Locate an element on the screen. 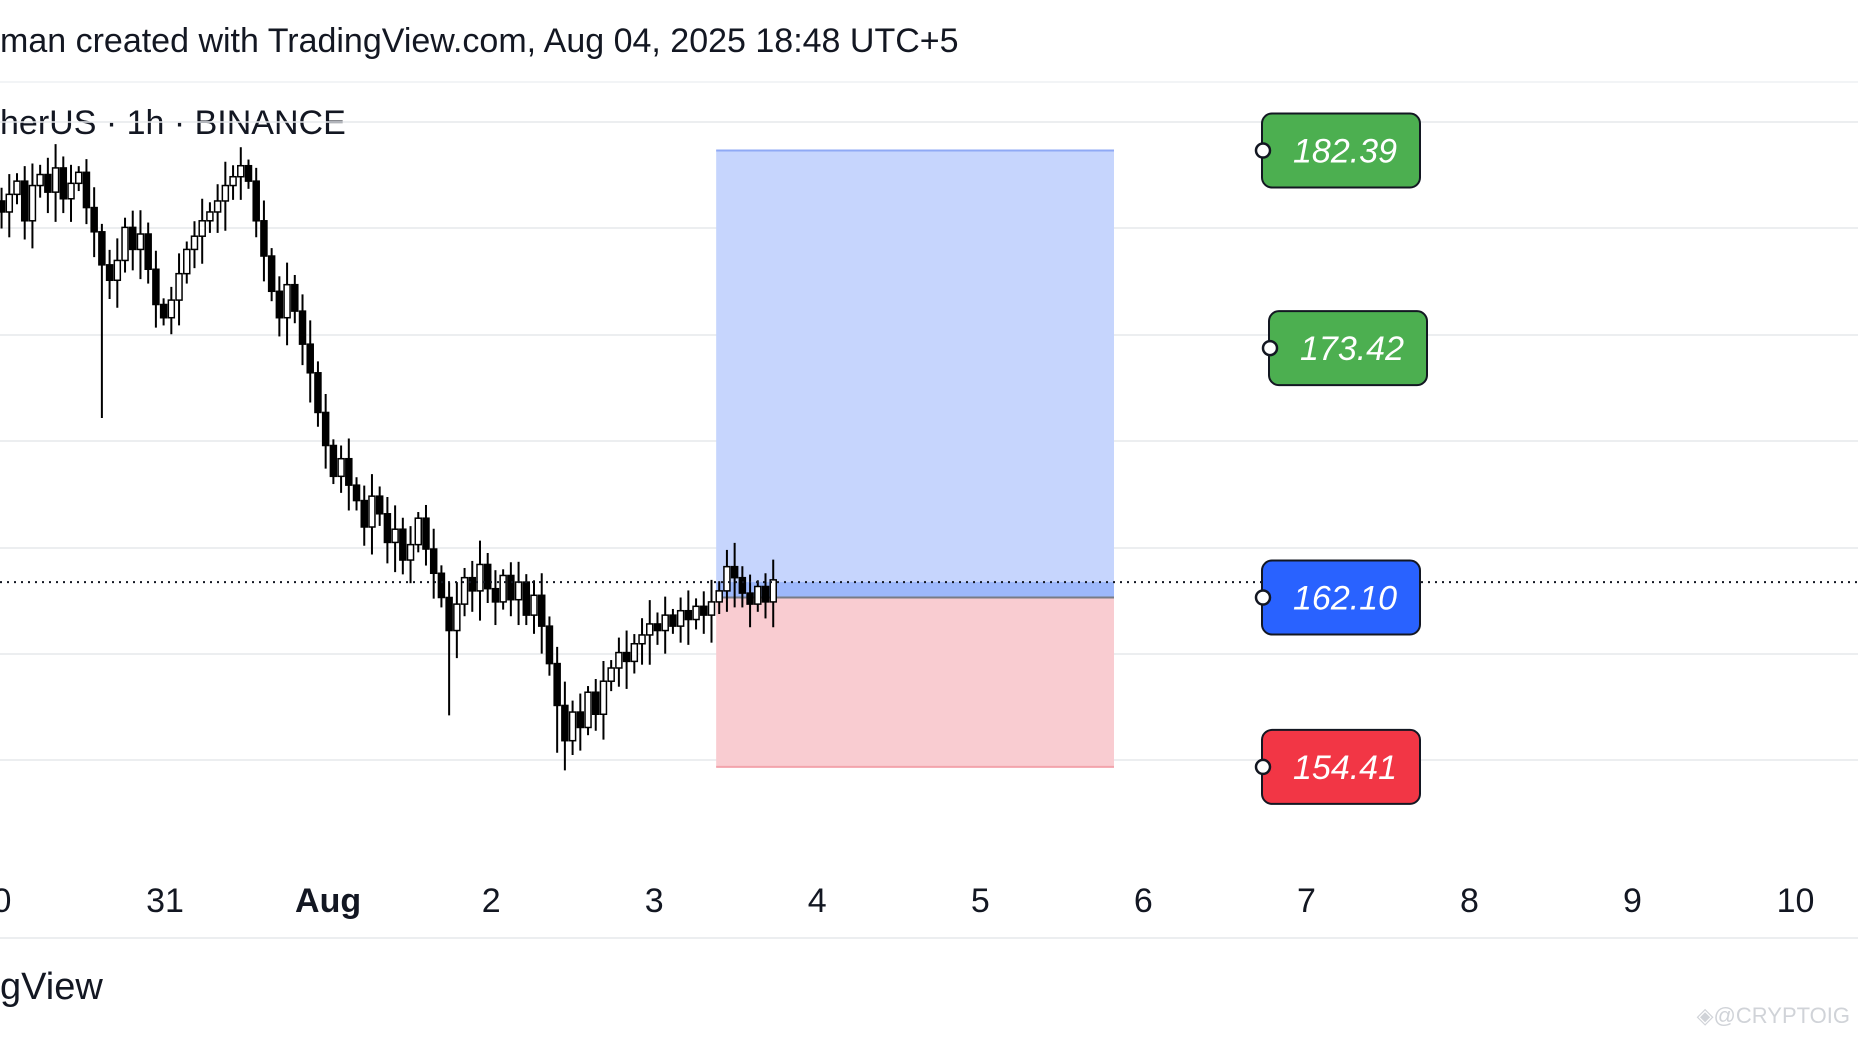 The height and width of the screenshot is (1044, 1858). x-tick-label: 5 is located at coordinates (980, 901).